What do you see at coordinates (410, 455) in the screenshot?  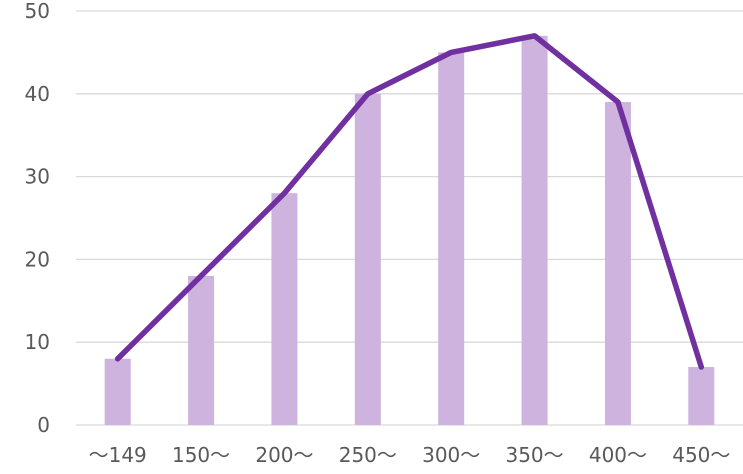 I see `x-axis-tick-labels: 〜149 150〜 200〜 250〜 300〜 350〜 400〜 450〜` at bounding box center [410, 455].